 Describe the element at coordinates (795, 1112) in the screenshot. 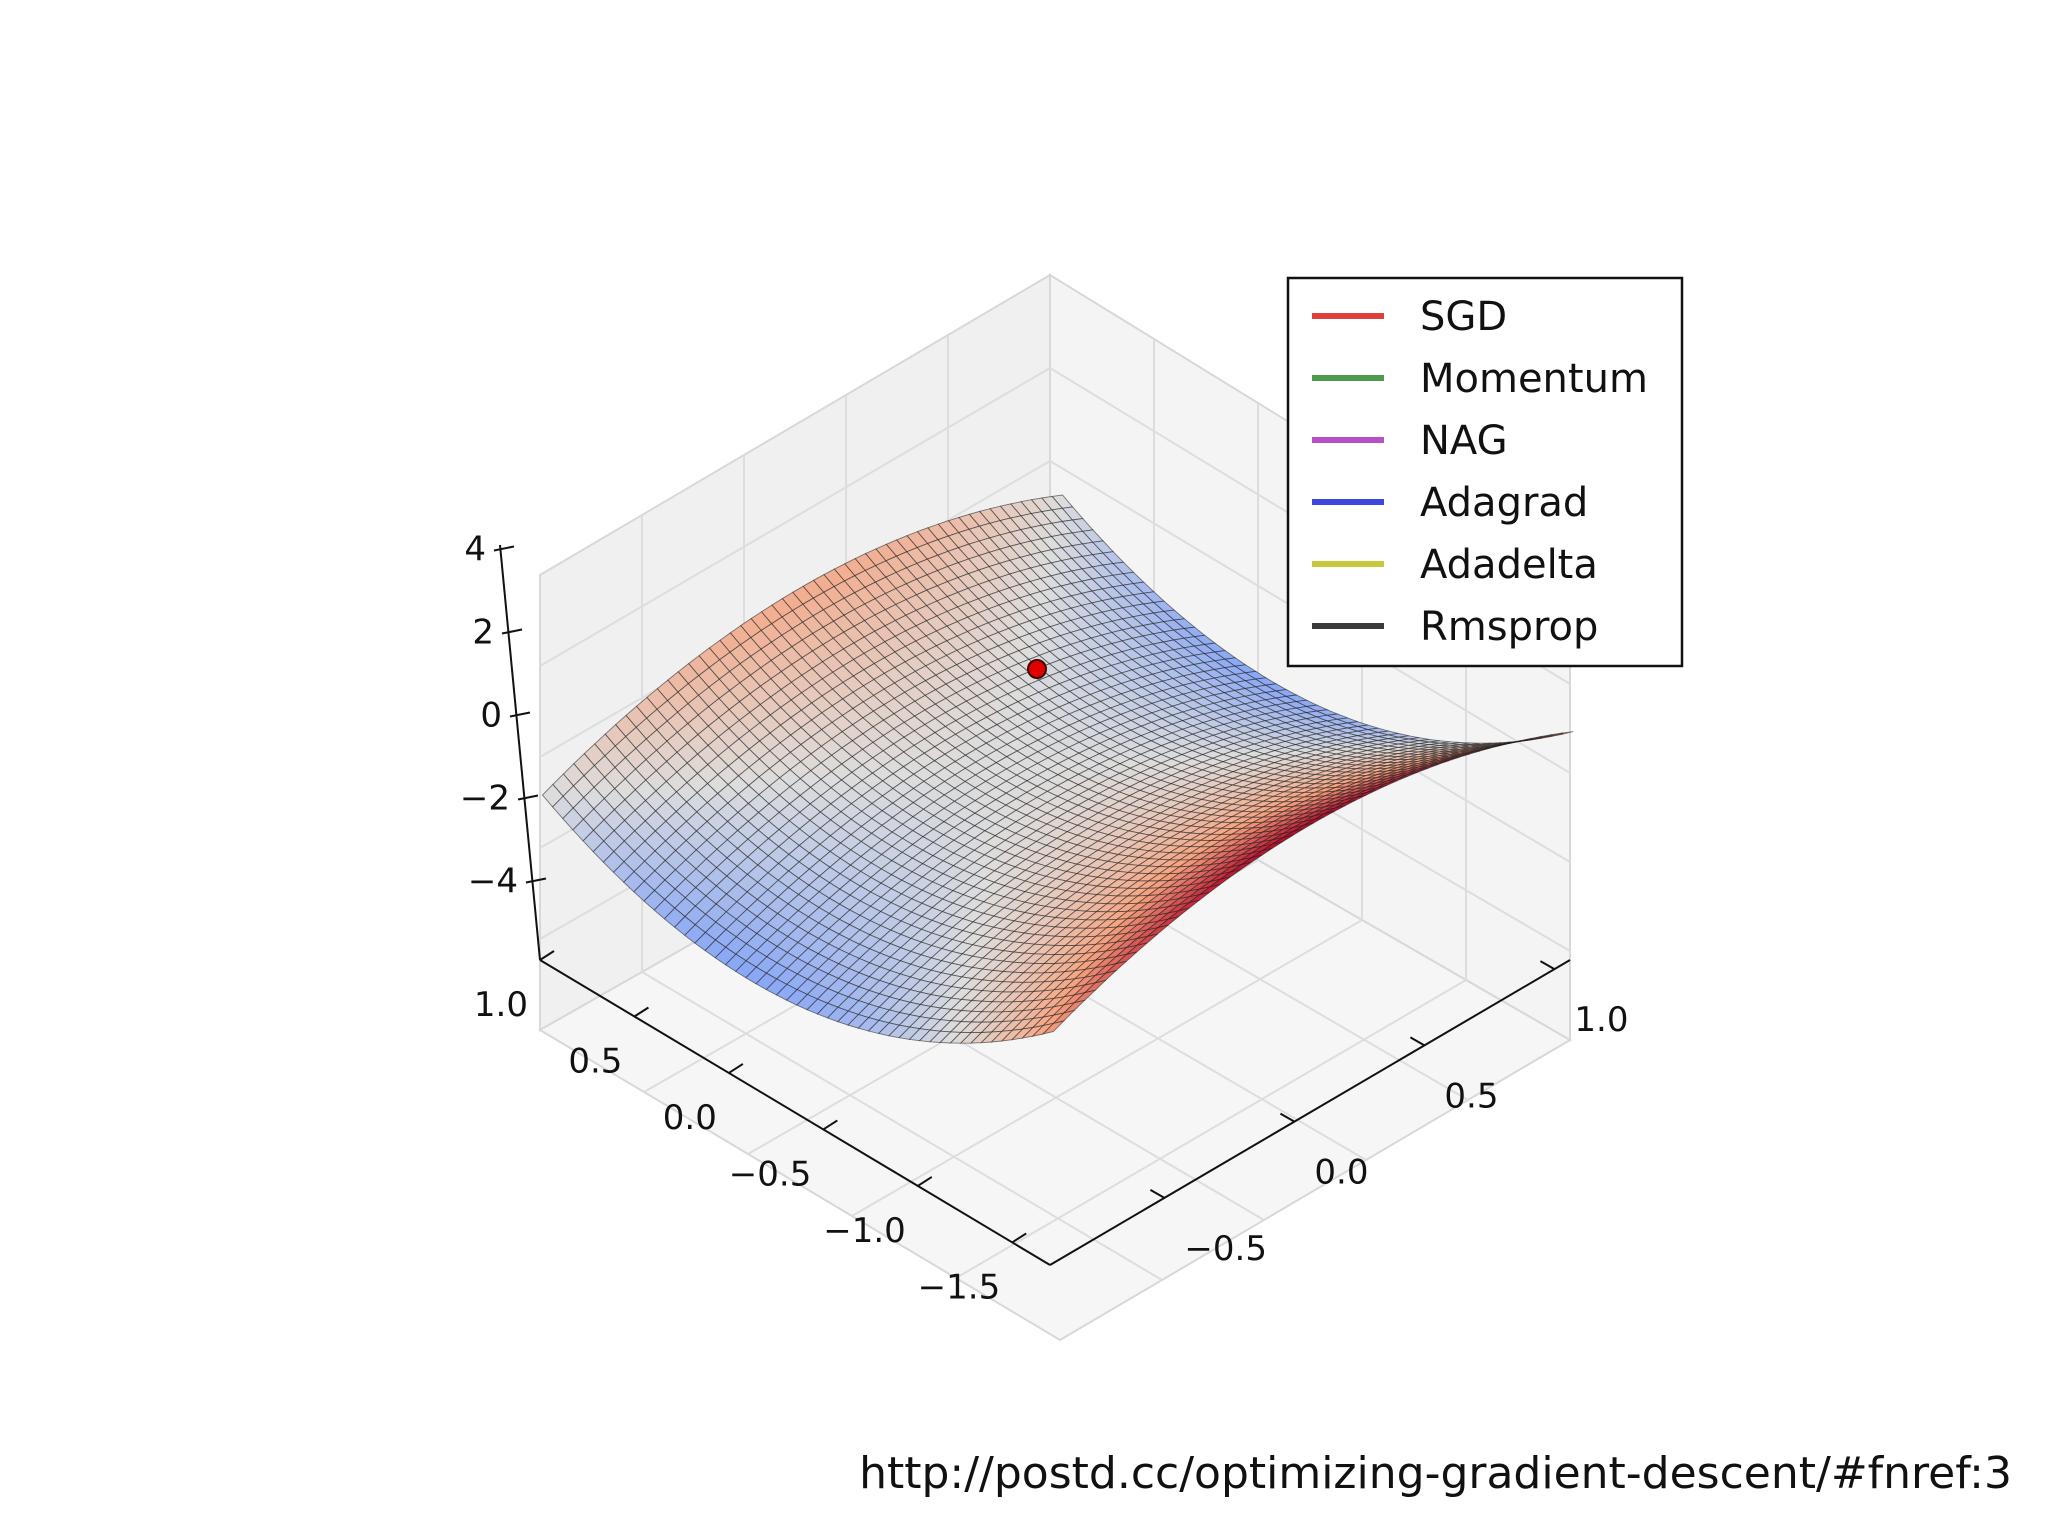

I see `x-axis-line` at that location.